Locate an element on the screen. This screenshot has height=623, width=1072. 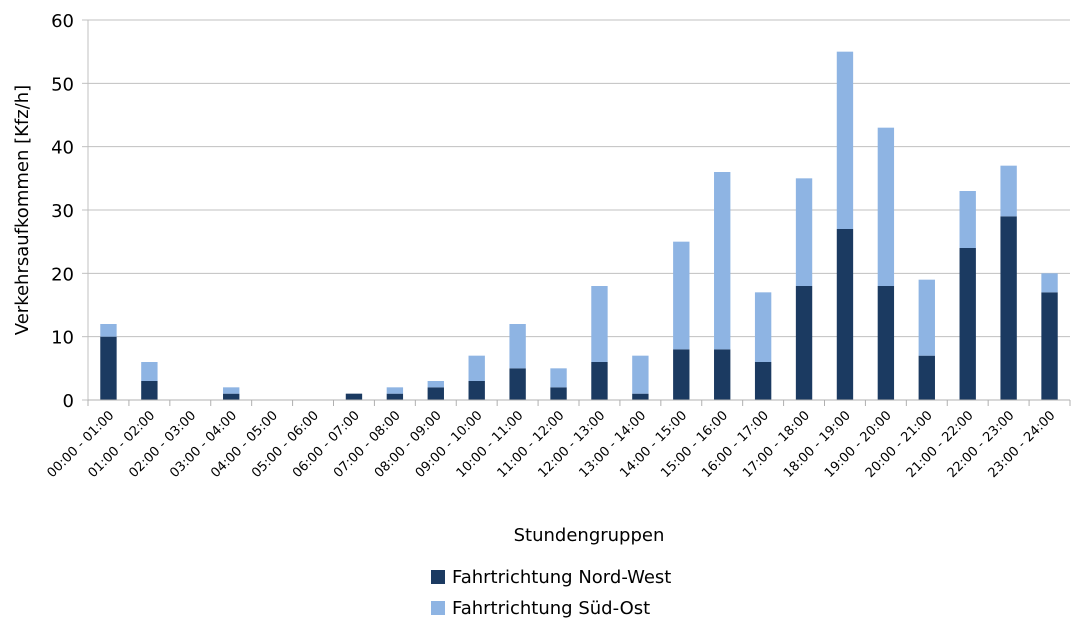
legend-swatch-south-east is located at coordinates (438, 608).